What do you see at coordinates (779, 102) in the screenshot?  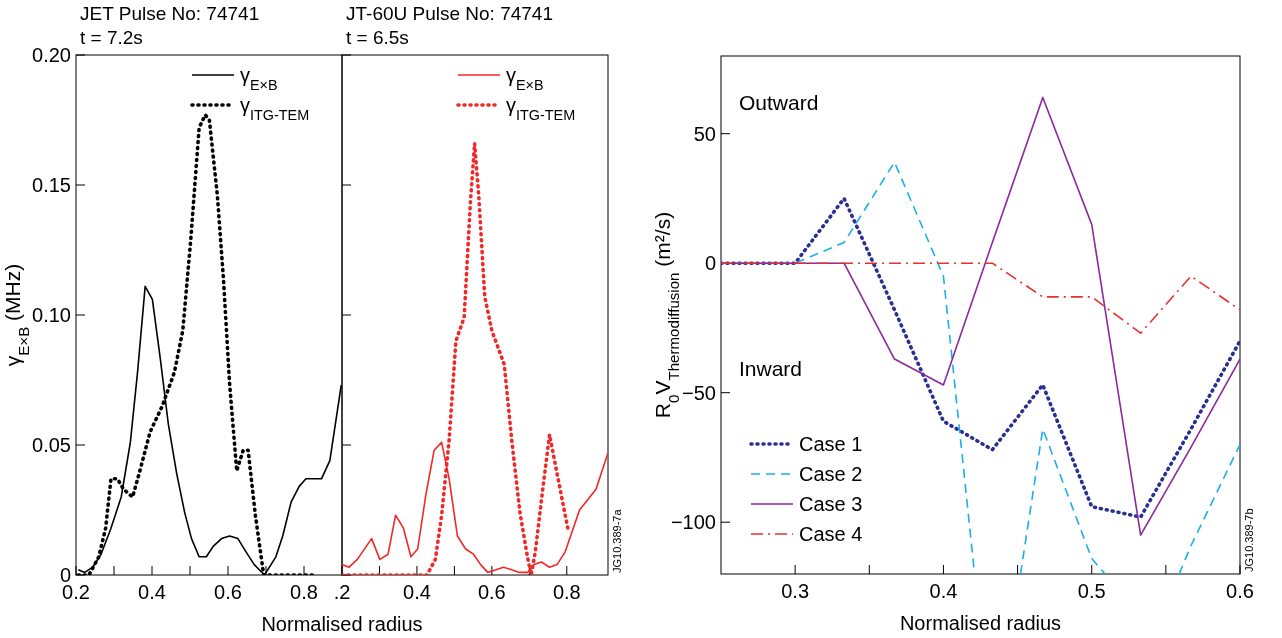 I see `annotation: Outward` at bounding box center [779, 102].